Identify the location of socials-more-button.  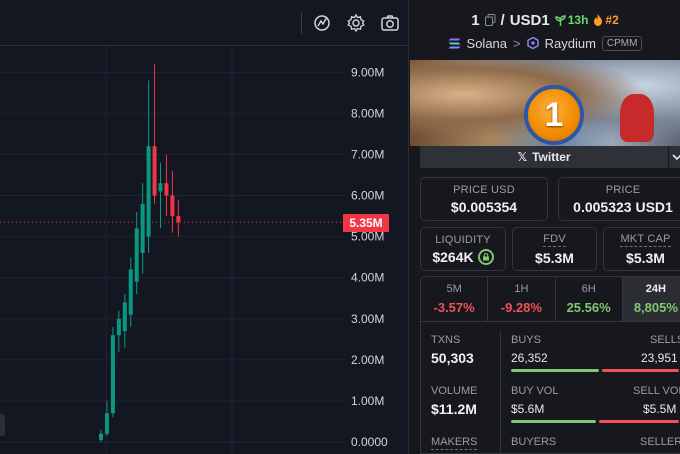
(674, 157).